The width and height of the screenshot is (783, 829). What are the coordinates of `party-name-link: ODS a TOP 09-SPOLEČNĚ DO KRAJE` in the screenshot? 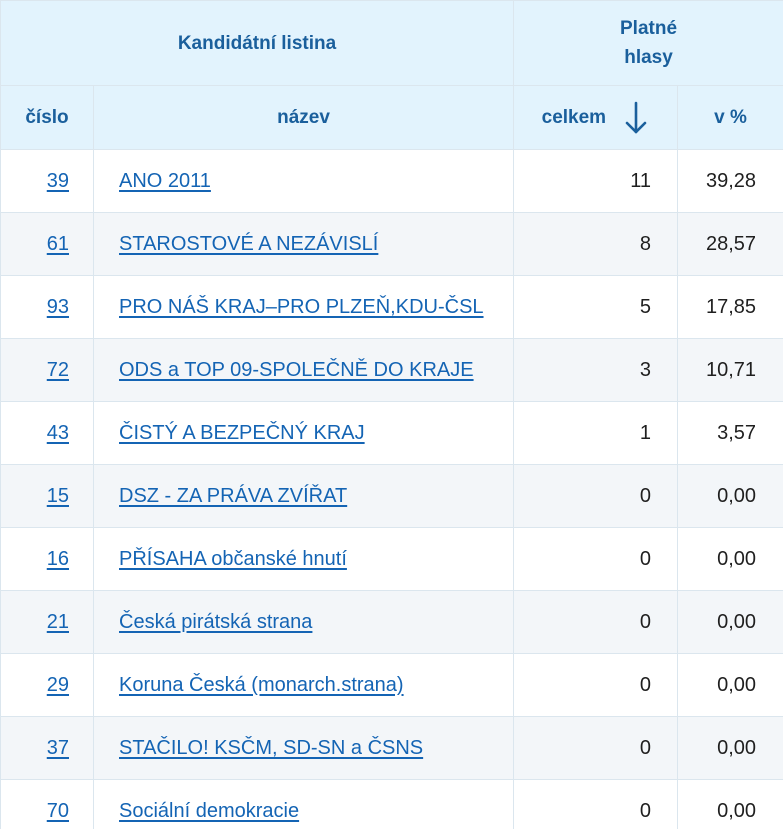 It's located at (296, 369).